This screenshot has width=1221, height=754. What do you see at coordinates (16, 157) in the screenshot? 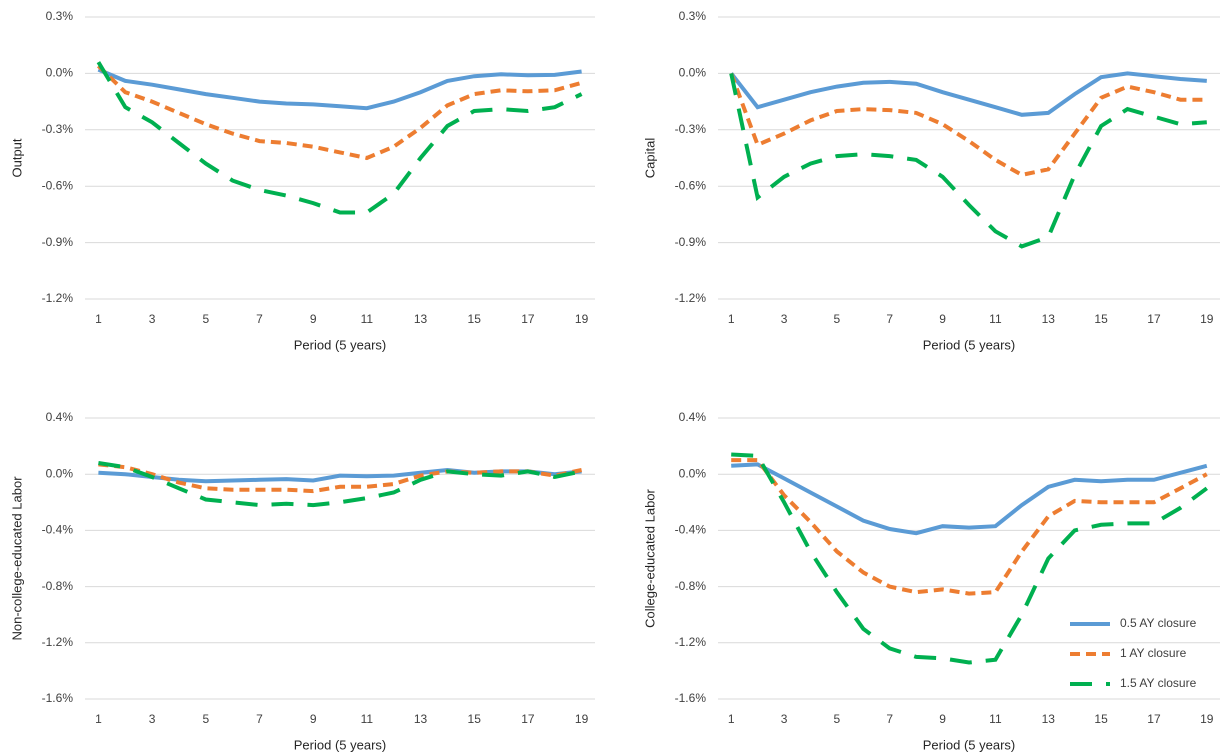
I see `y-axis-title: Output` at bounding box center [16, 157].